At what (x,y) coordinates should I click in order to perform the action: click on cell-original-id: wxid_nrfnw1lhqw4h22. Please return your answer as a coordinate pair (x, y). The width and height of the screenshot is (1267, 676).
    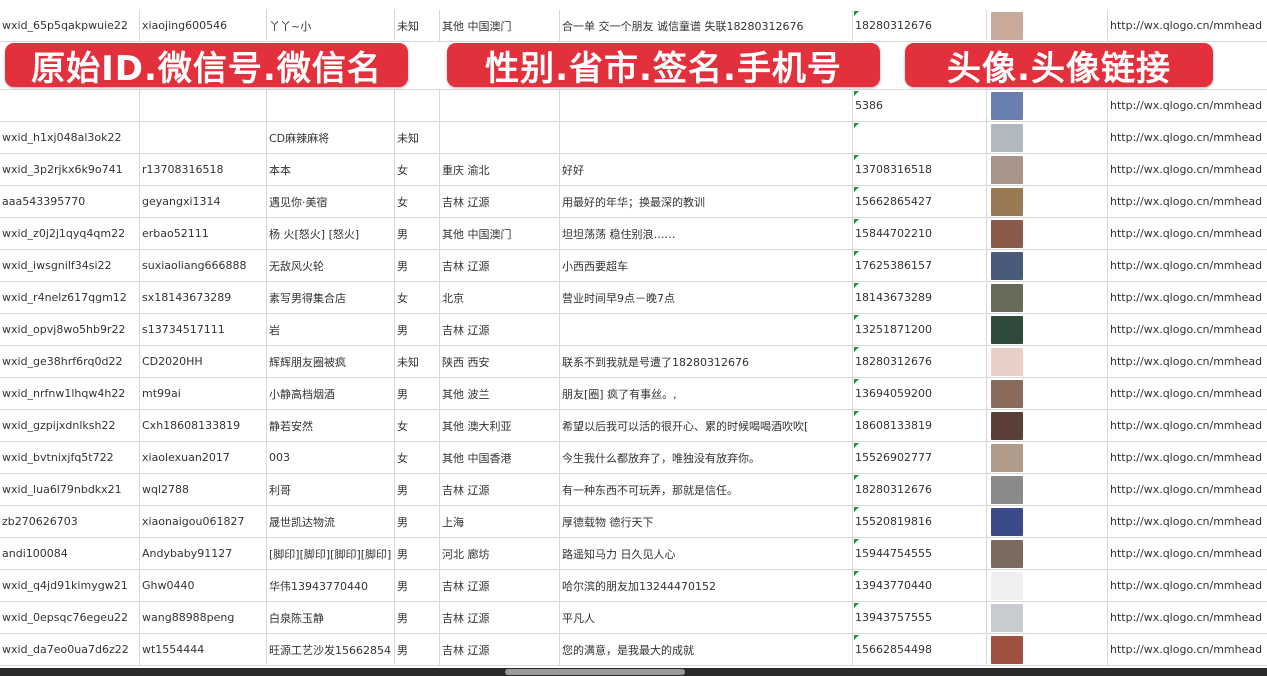
    Looking at the image, I should click on (70, 393).